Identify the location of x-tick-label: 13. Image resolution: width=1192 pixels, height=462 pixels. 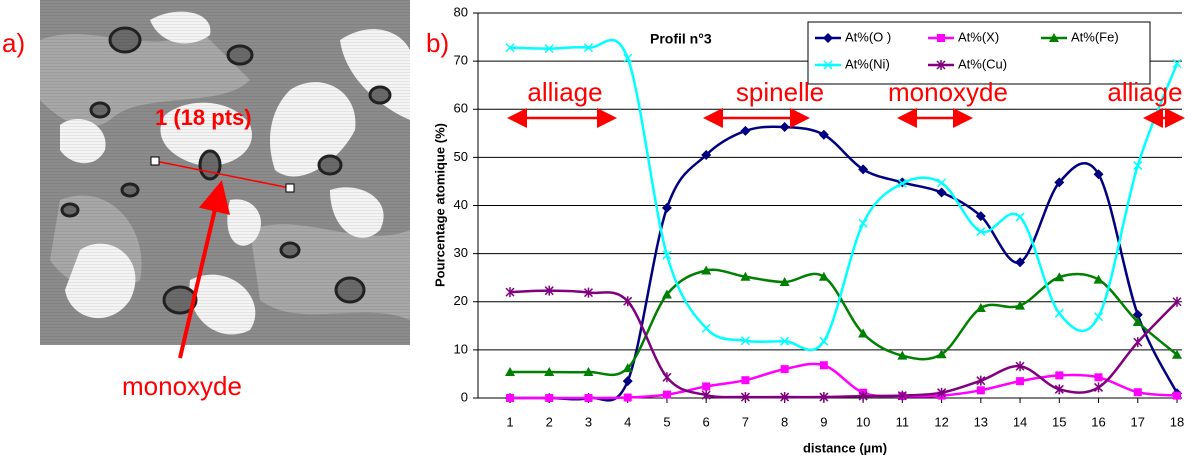
(981, 421).